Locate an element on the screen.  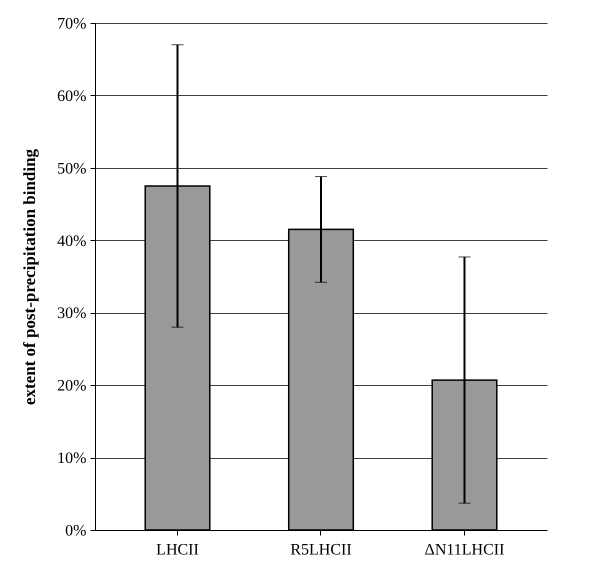
x-tick-label: R5LHCII is located at coordinates (321, 550).